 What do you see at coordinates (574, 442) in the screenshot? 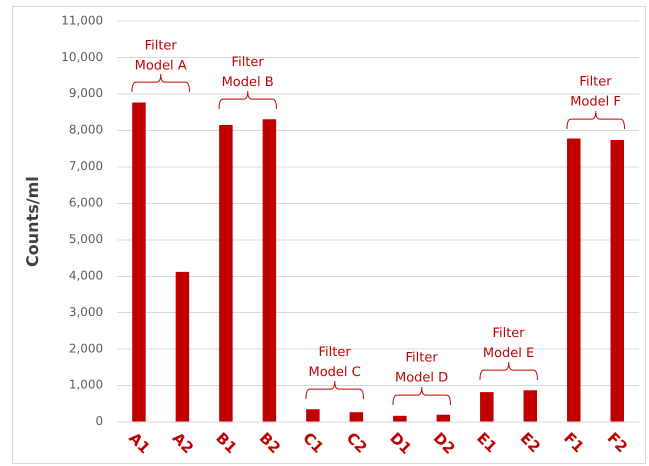
I see `x-tick-label: F1` at bounding box center [574, 442].